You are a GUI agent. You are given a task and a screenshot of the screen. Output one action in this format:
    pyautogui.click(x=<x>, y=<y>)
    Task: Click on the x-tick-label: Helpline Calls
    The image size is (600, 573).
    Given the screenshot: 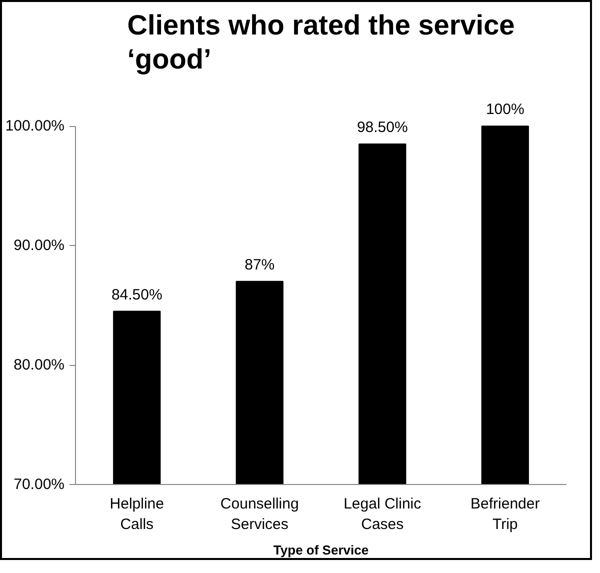 What is the action you would take?
    pyautogui.click(x=137, y=514)
    